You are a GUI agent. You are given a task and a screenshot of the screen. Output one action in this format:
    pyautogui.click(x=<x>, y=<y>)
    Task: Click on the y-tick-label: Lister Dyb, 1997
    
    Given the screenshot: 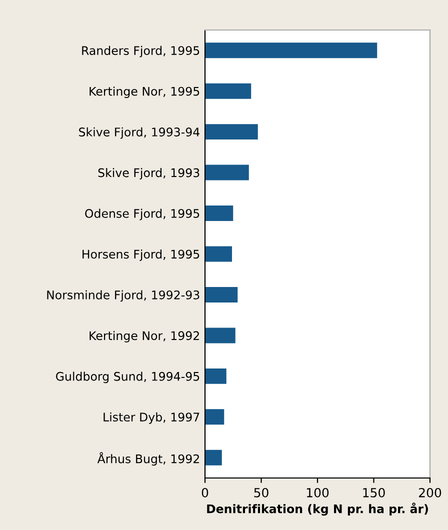 What is the action you would take?
    pyautogui.click(x=152, y=418)
    